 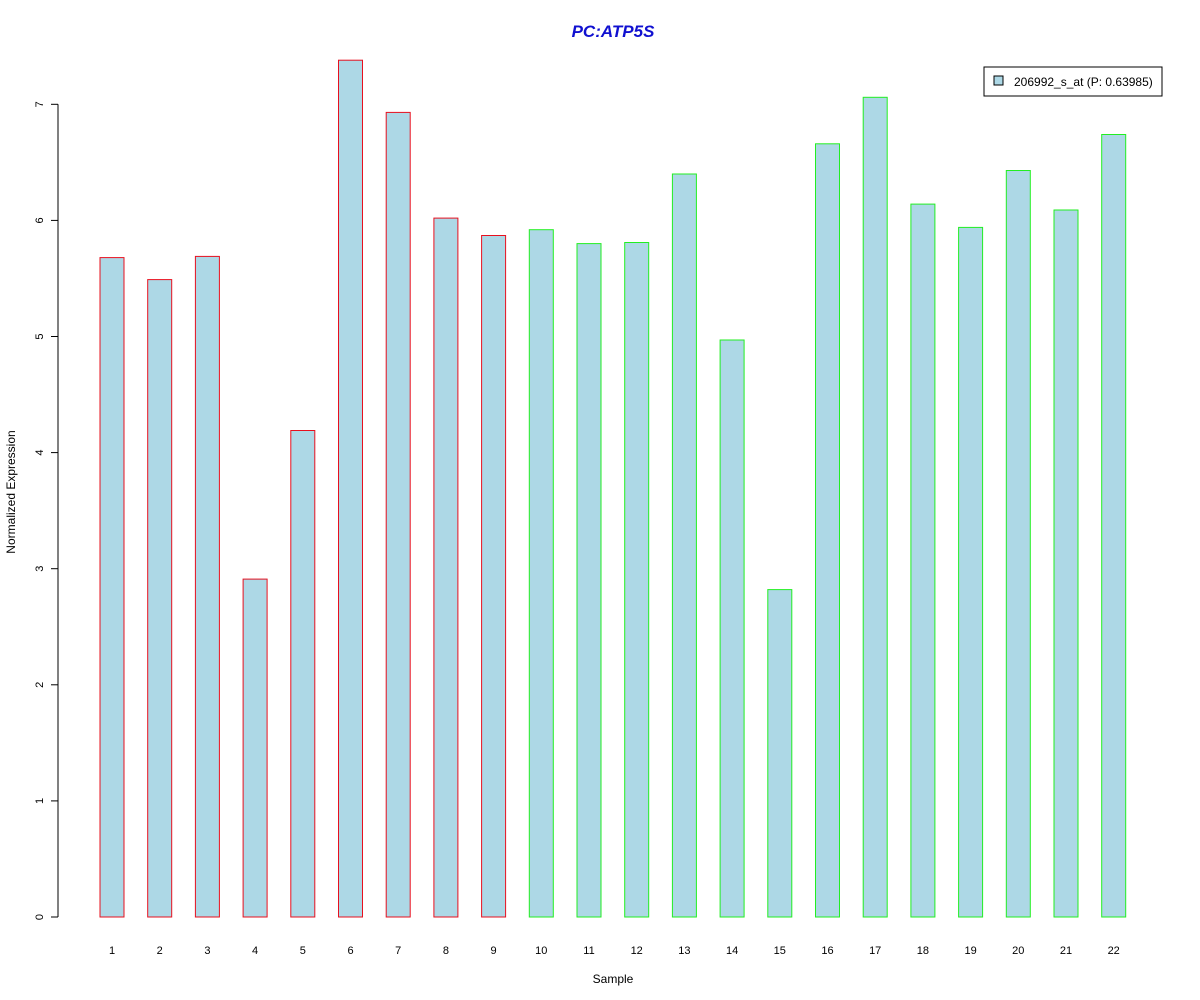 I want to click on x-tick-label: 16, so click(x=827, y=951).